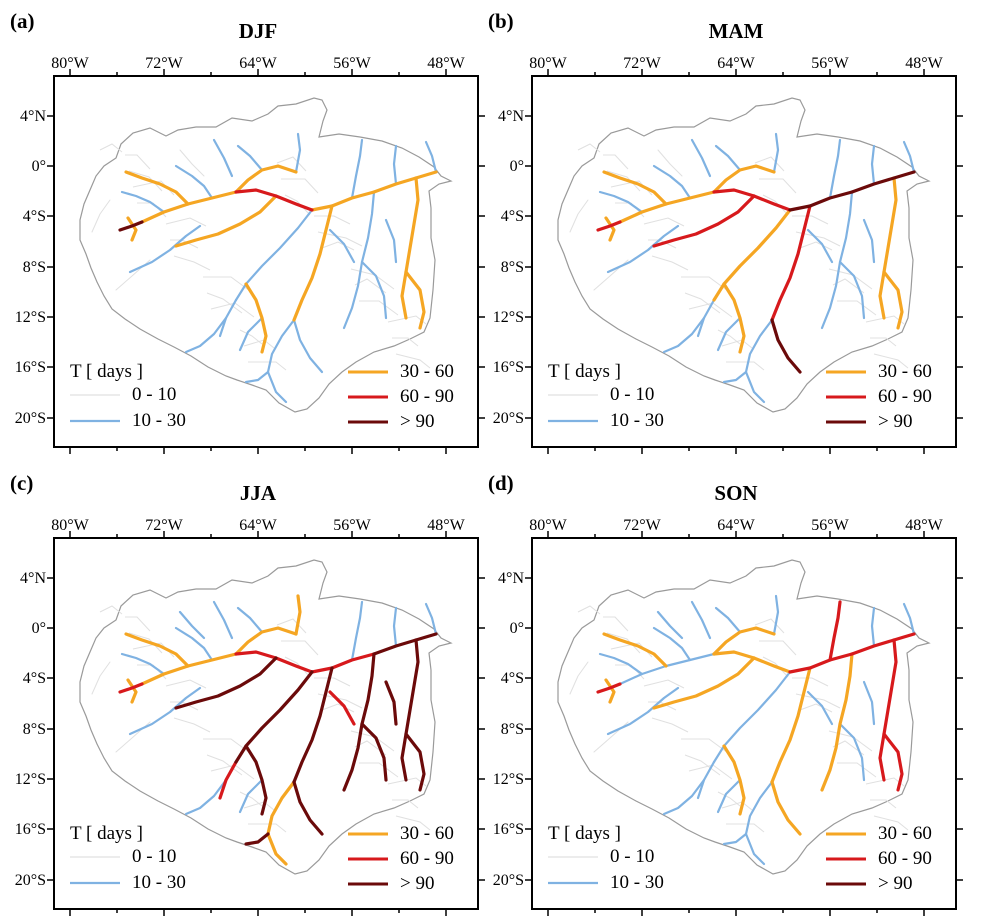  What do you see at coordinates (154, 856) in the screenshot?
I see `legend-label: 0 - 10` at bounding box center [154, 856].